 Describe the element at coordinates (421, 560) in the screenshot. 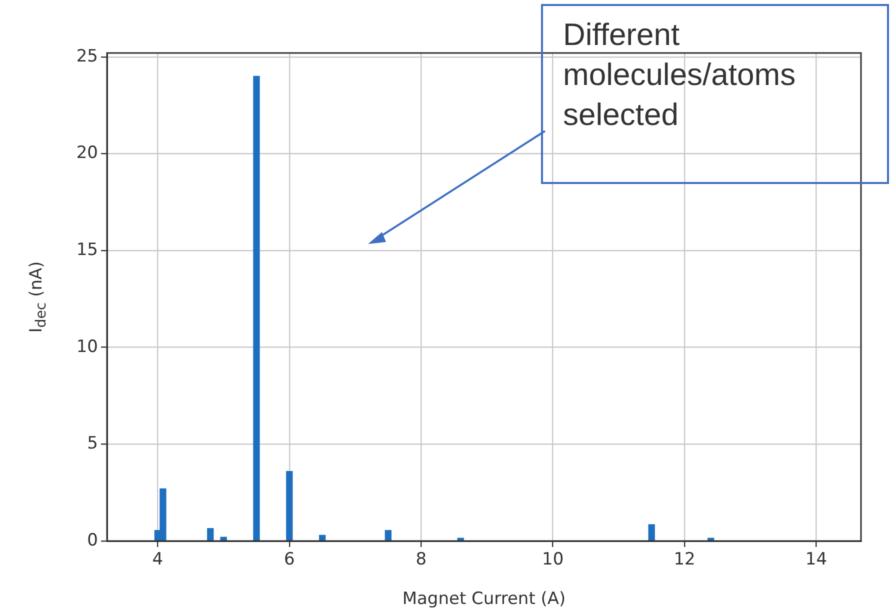

I see `x-tick-label: 8` at that location.